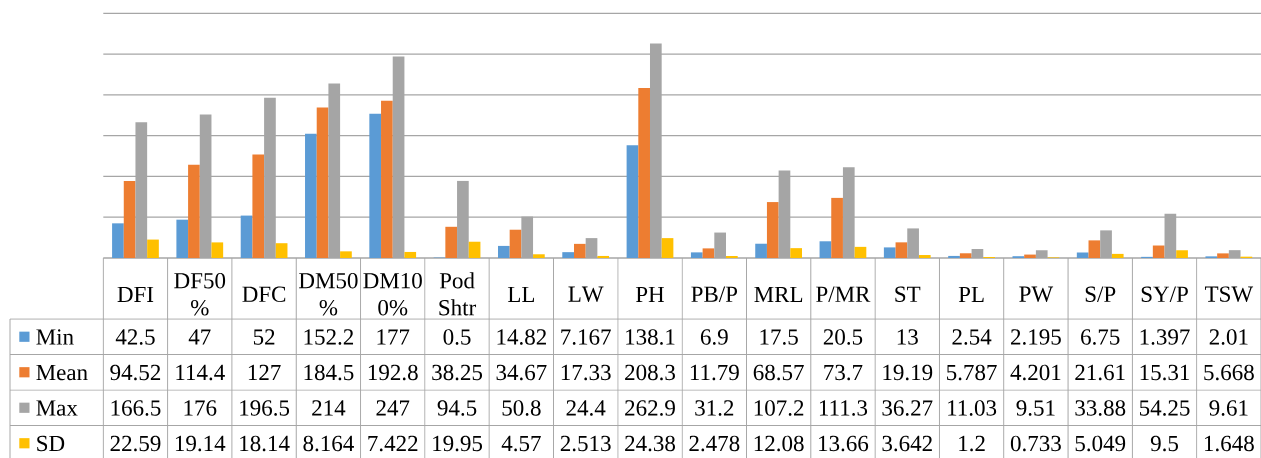 The width and height of the screenshot is (1261, 458). I want to click on x-tick-label: DM50%, so click(328, 294).